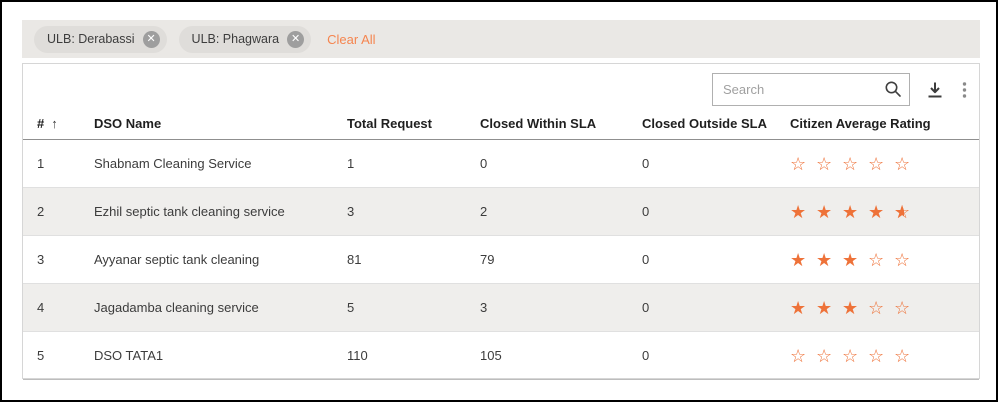 This screenshot has height=402, width=998. I want to click on cell-dso-name: Ayyanar septic tank cleaning, so click(177, 259).